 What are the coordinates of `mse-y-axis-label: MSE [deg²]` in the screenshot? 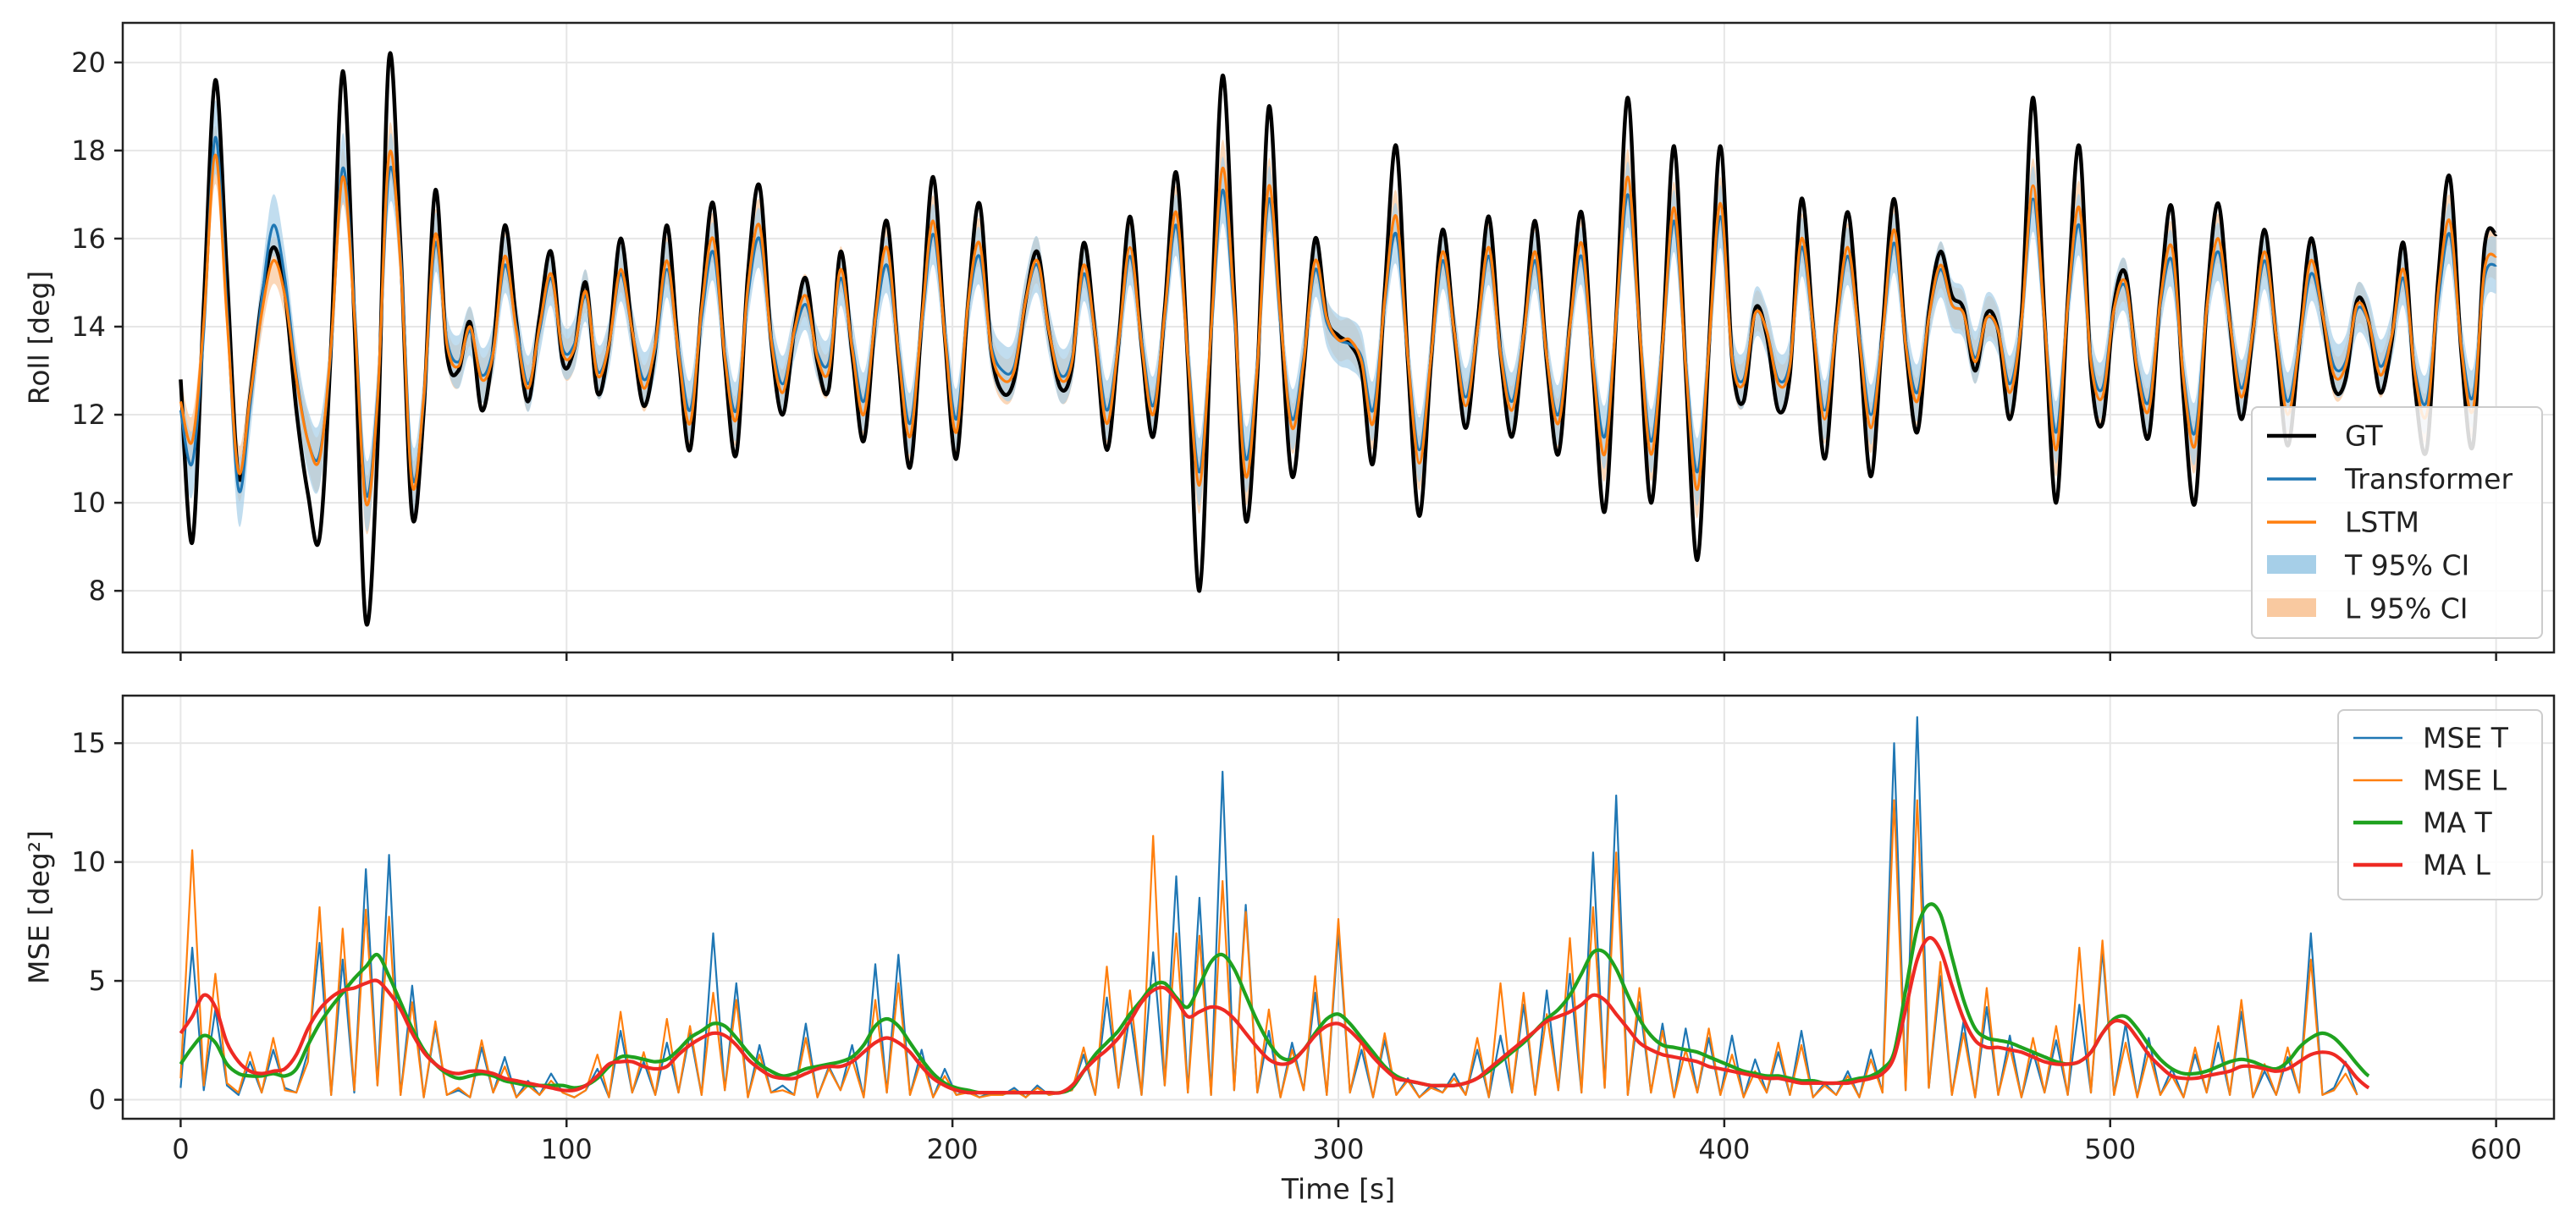 It's located at (40, 907).